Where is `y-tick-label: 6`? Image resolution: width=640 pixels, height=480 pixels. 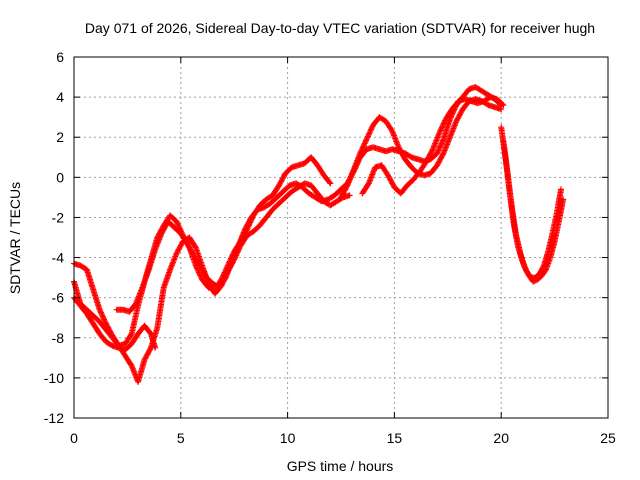
y-tick-label: 6 is located at coordinates (60, 57).